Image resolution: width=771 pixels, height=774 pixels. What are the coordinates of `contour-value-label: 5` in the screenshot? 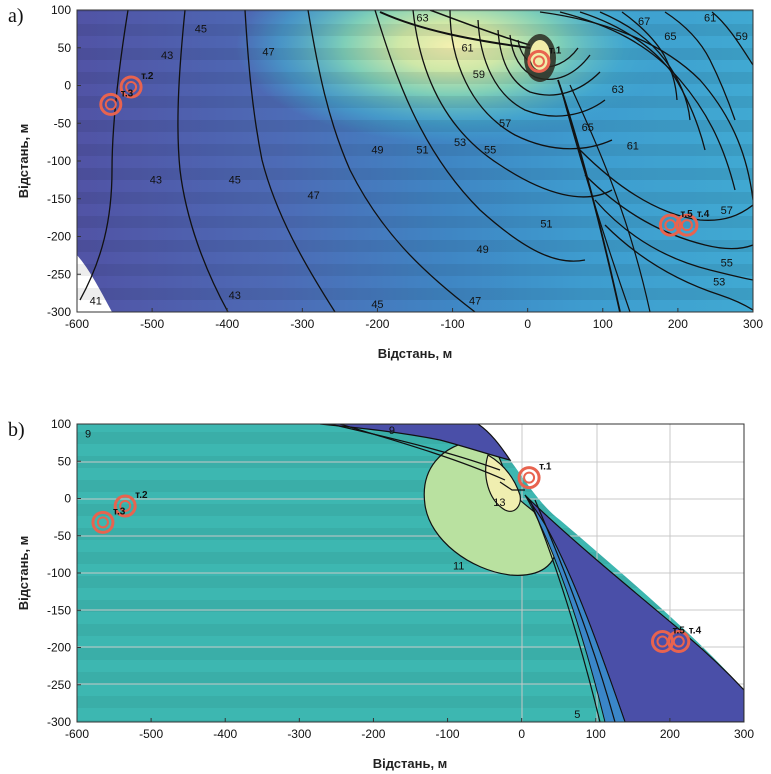 It's located at (577, 715).